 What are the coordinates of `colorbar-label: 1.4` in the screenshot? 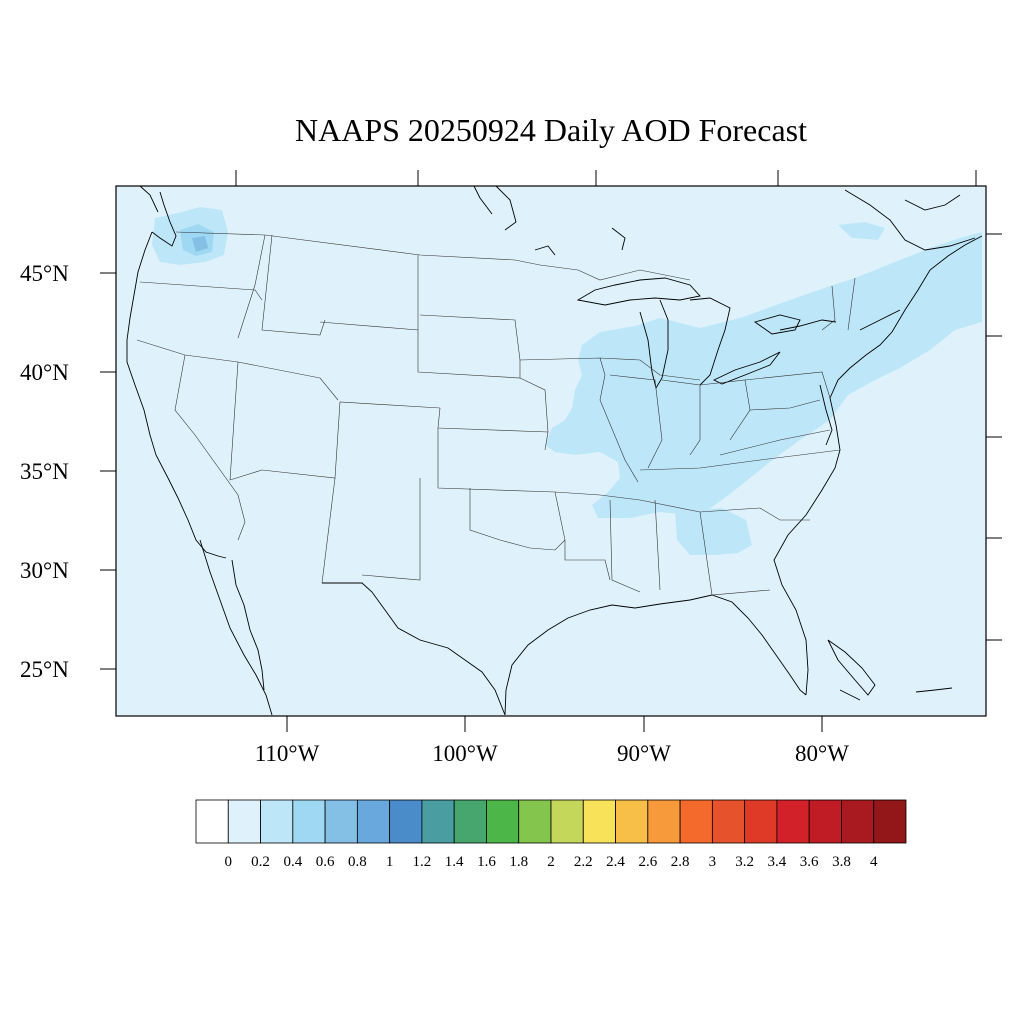 It's located at (454, 862).